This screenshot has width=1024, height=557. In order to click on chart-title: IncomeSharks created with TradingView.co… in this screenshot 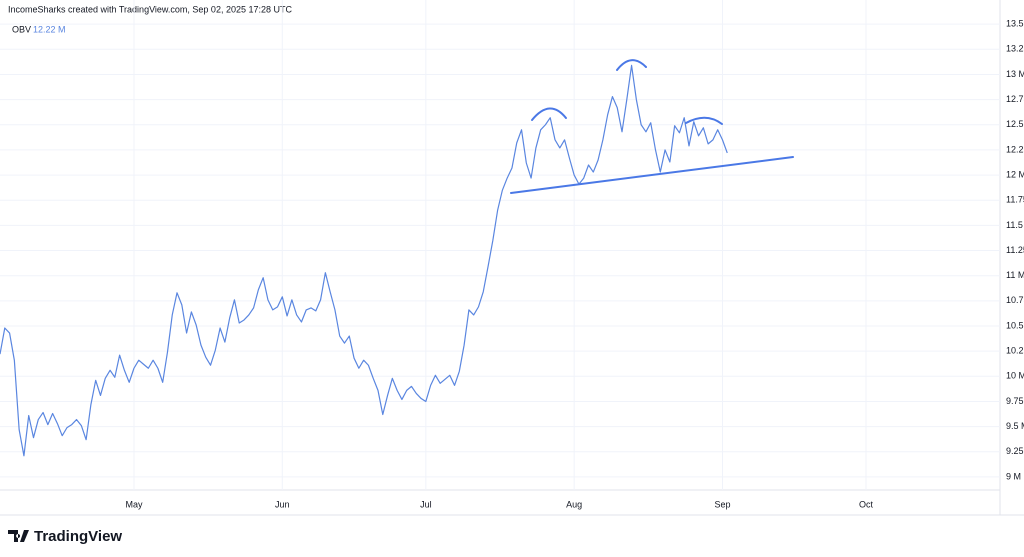, I will do `click(150, 9)`.